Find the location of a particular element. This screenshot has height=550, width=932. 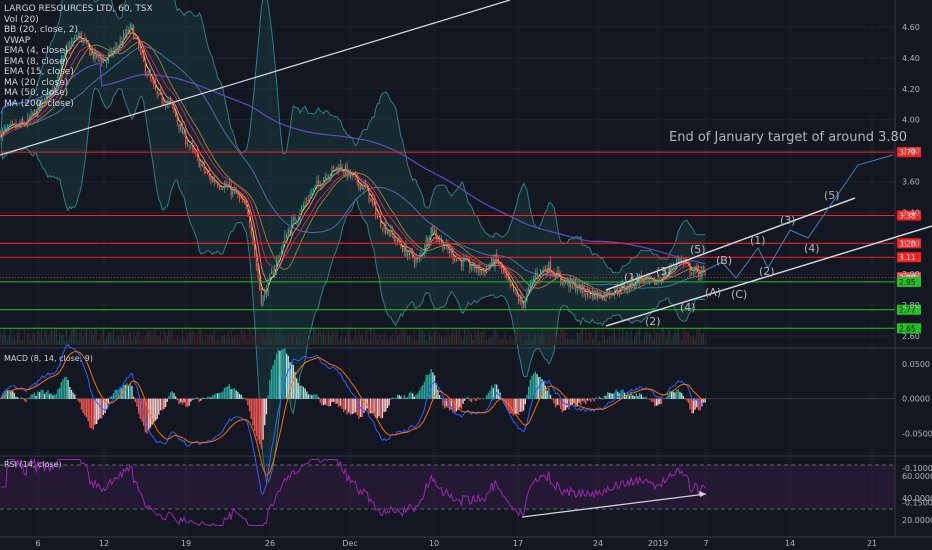

legend-item: MA (200, close) is located at coordinates (39, 103).